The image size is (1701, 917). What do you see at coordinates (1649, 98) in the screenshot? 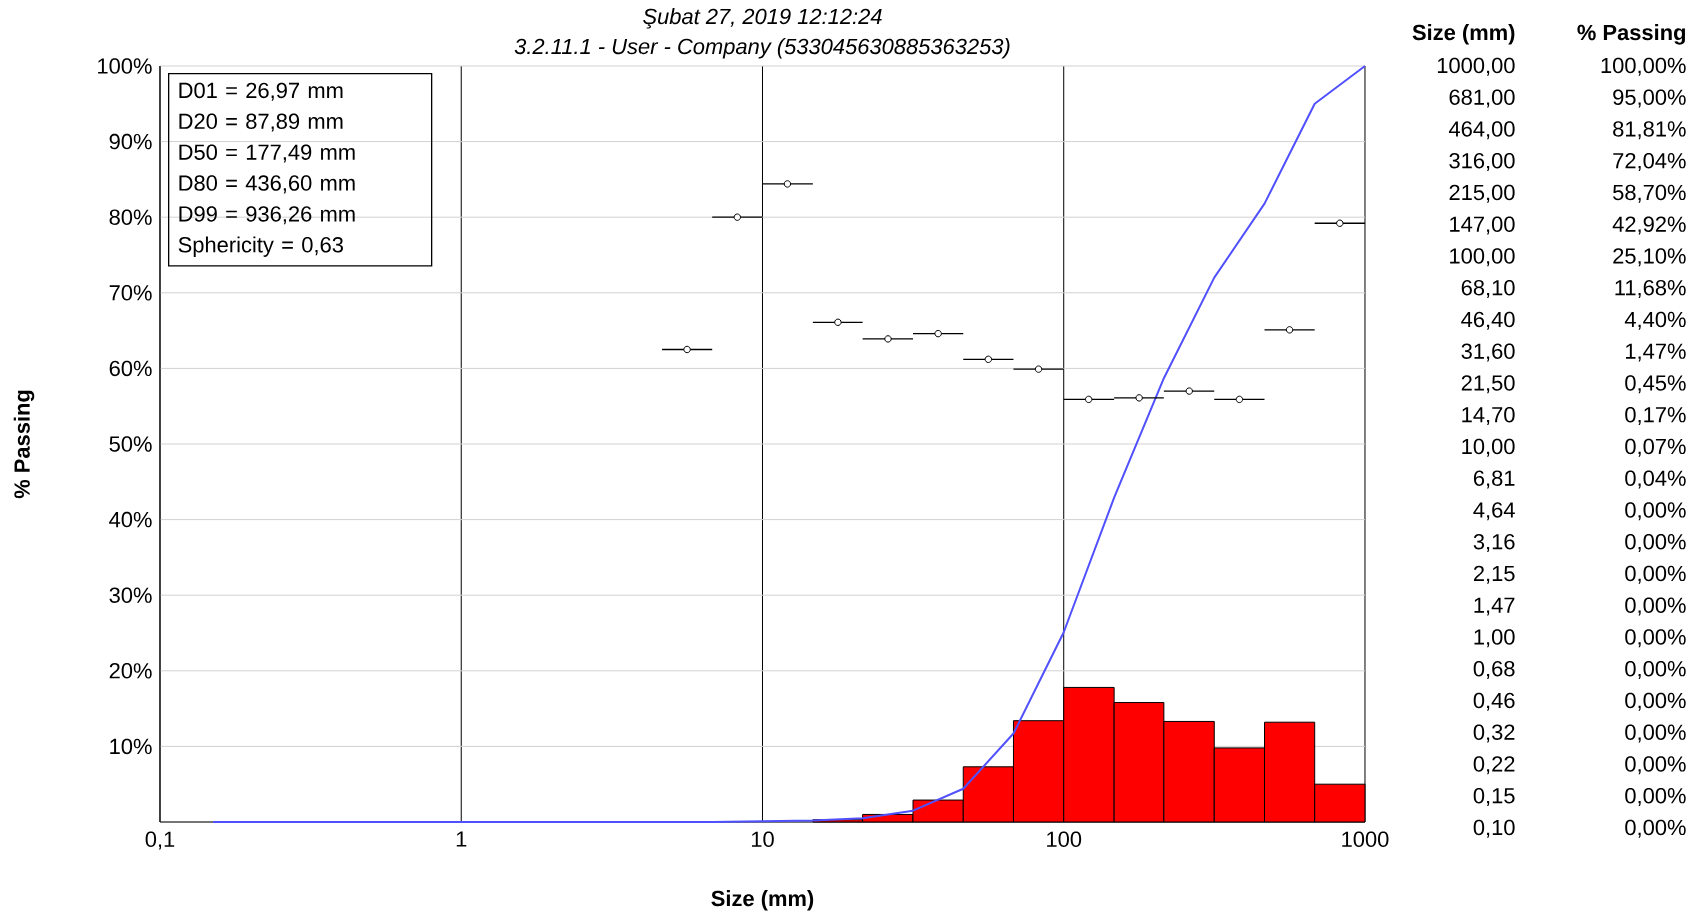
I see `text: 95,00%` at bounding box center [1649, 98].